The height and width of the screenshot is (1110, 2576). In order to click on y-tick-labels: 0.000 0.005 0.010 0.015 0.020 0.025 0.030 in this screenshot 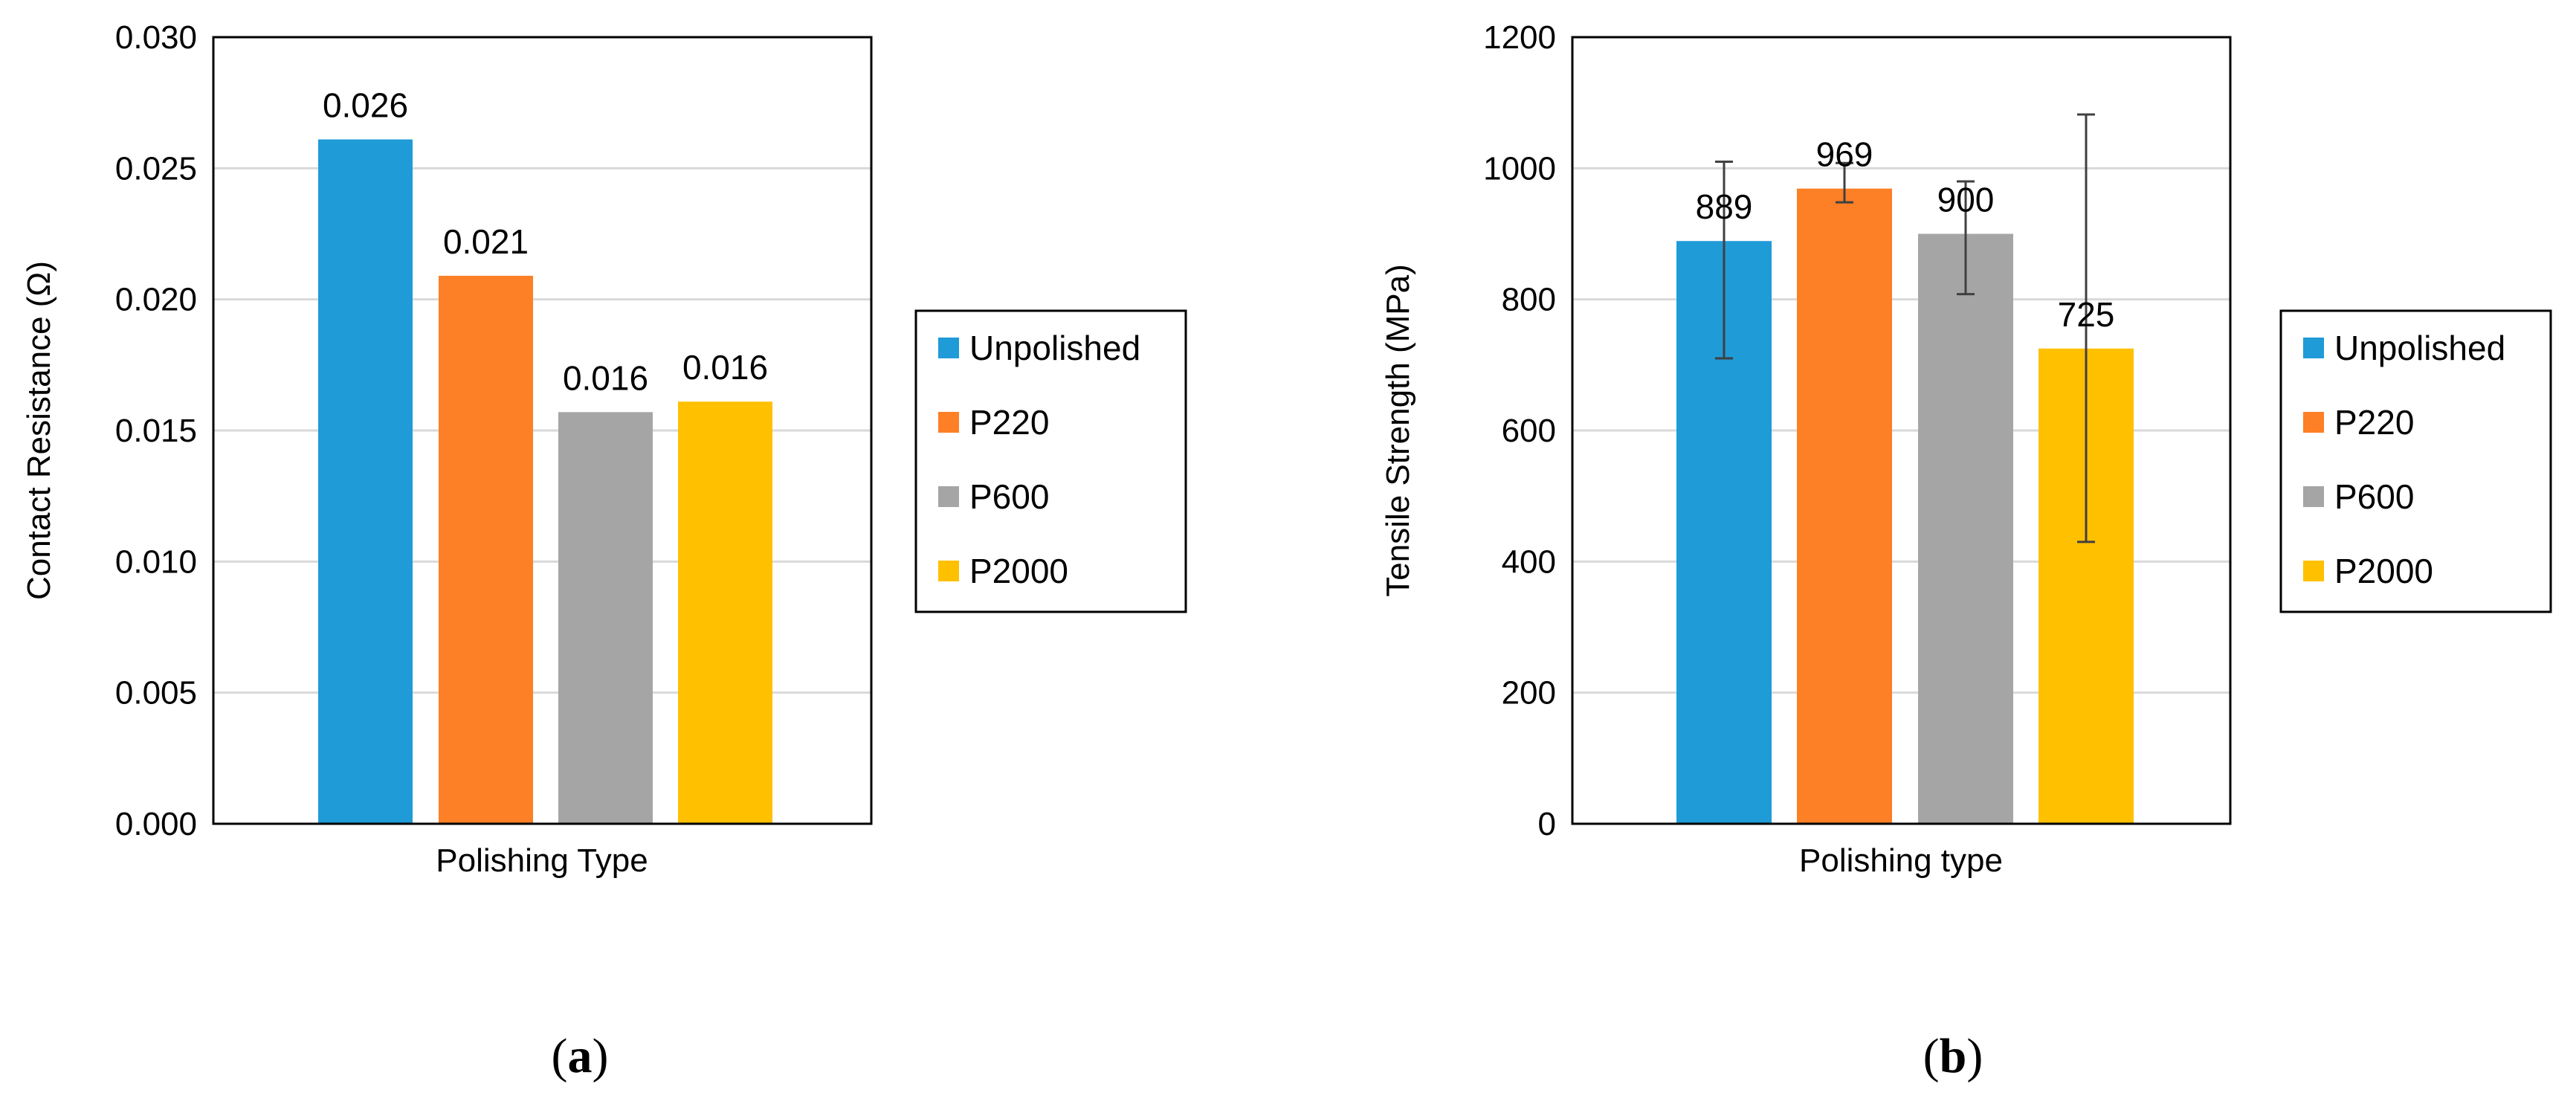, I will do `click(156, 430)`.